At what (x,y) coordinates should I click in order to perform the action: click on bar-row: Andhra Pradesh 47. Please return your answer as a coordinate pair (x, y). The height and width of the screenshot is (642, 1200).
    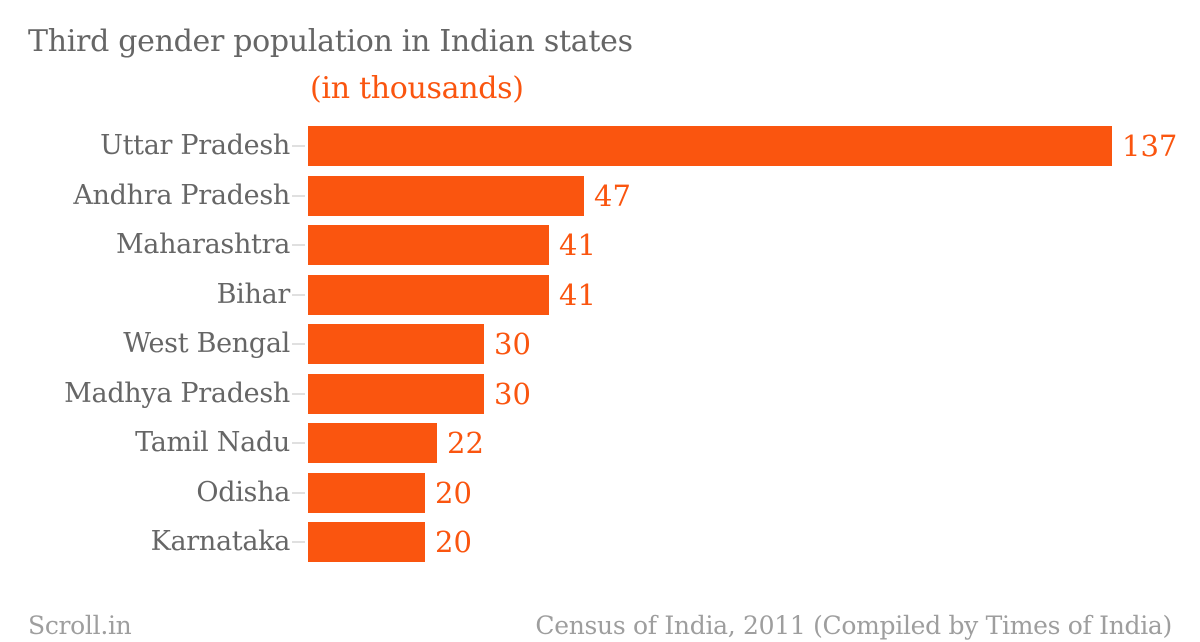
    Looking at the image, I should click on (600, 195).